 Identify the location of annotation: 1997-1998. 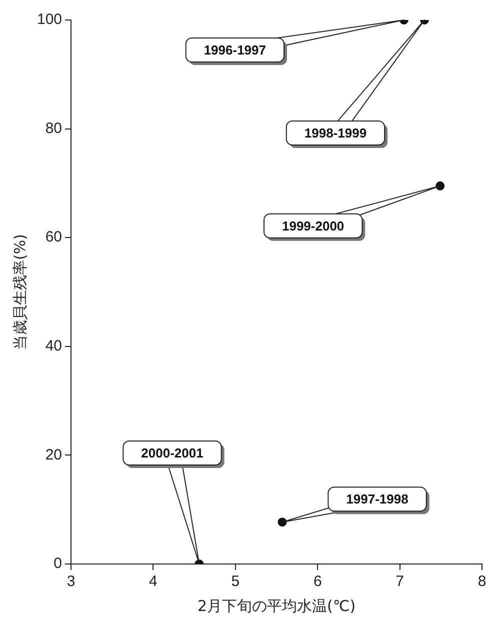
(377, 499).